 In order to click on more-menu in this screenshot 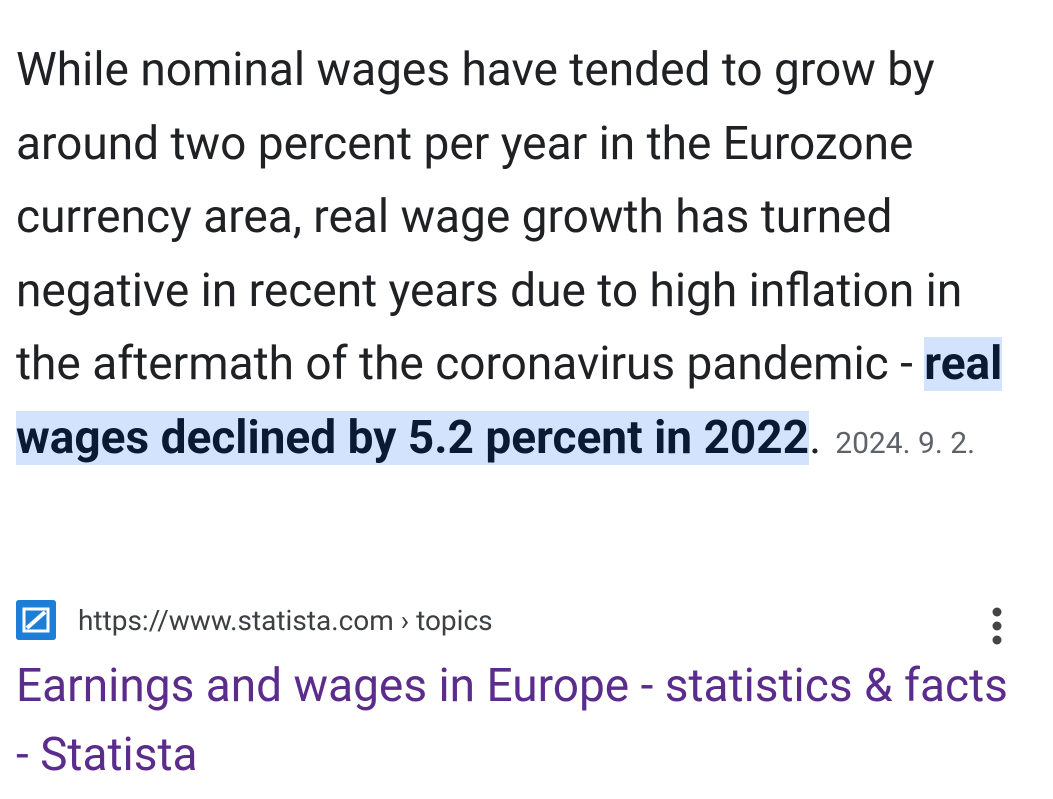, I will do `click(997, 626)`.